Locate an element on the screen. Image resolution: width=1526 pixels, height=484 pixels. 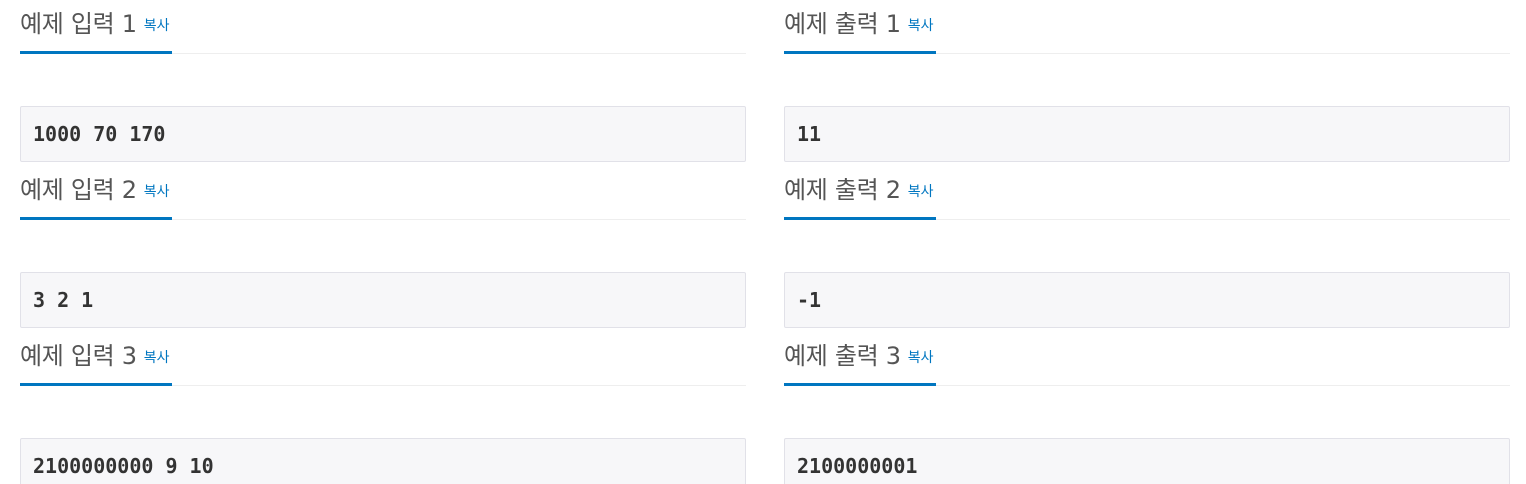
section-header: 예제 입력 3 복사 is located at coordinates (383, 359).